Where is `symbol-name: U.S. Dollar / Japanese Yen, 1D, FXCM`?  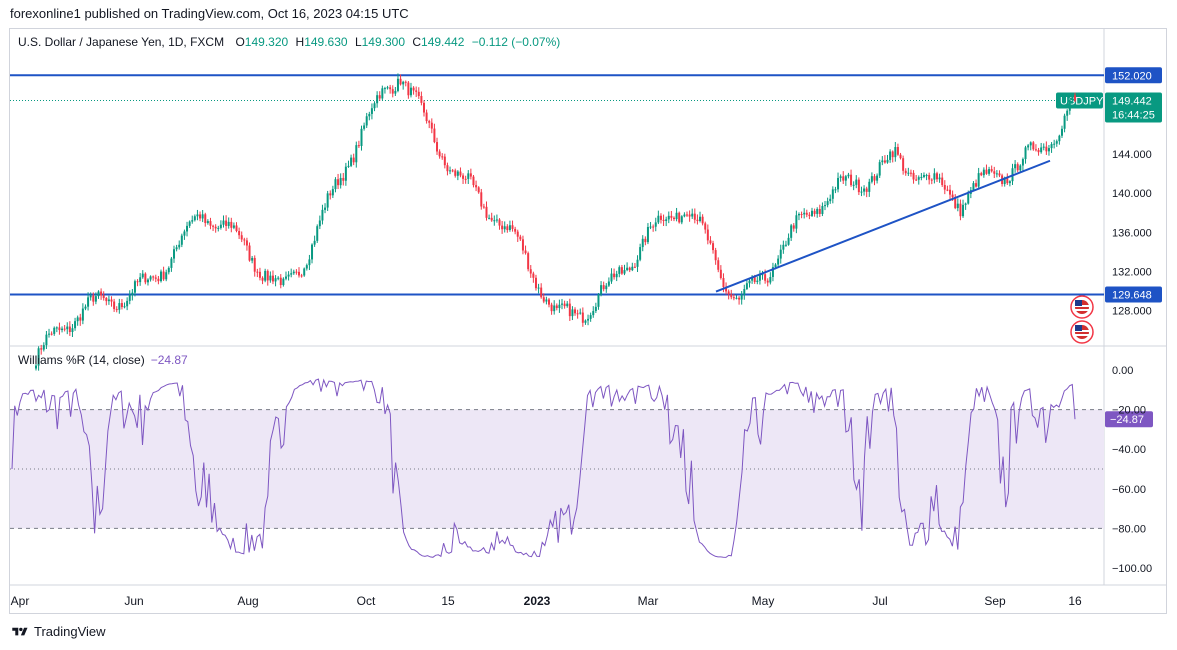 symbol-name: U.S. Dollar / Japanese Yen, 1D, FXCM is located at coordinates (121, 42).